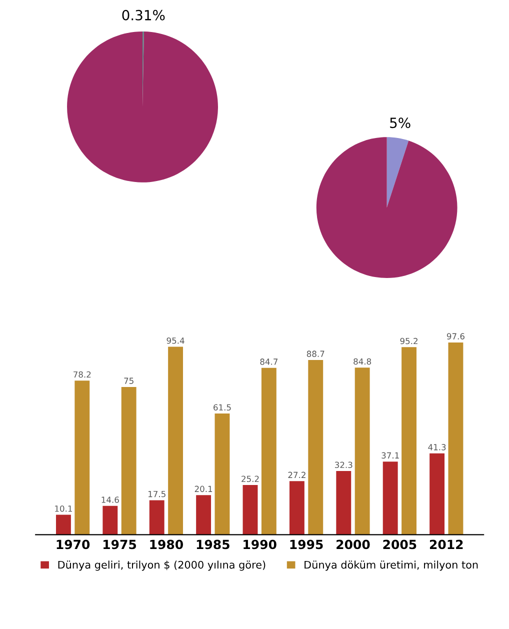  I want to click on data-label: 5%, so click(400, 123).